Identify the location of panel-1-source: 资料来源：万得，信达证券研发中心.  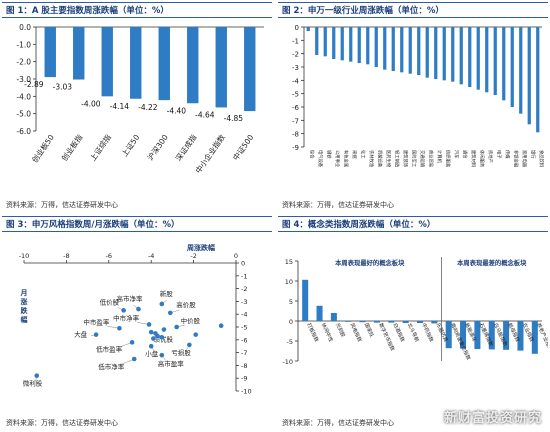
(62, 205).